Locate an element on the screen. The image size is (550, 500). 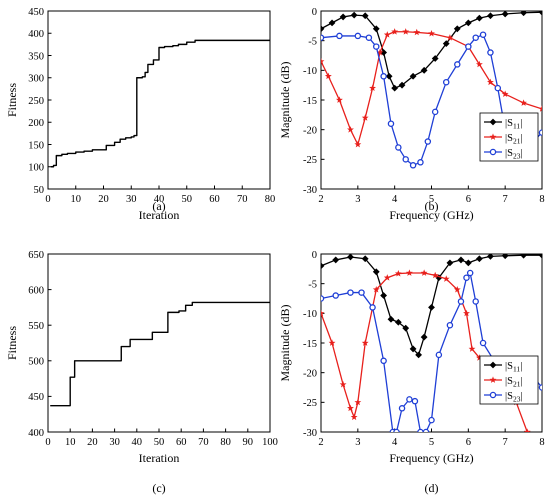
y-tick-label: -30 is located at coordinates (310, 433).